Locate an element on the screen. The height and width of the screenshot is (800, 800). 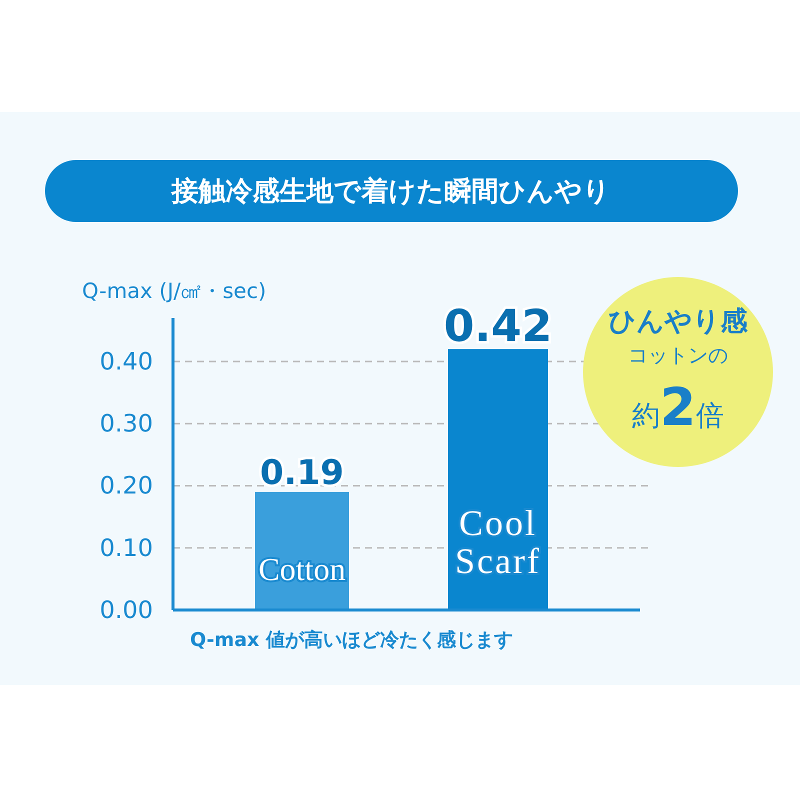
x-tick-label: Cotton is located at coordinates (302, 569).